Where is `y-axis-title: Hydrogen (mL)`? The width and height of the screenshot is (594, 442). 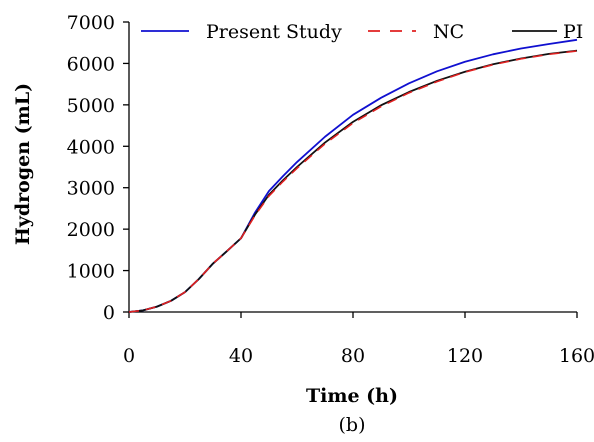 y-axis-title: Hydrogen (mL) is located at coordinates (23, 164).